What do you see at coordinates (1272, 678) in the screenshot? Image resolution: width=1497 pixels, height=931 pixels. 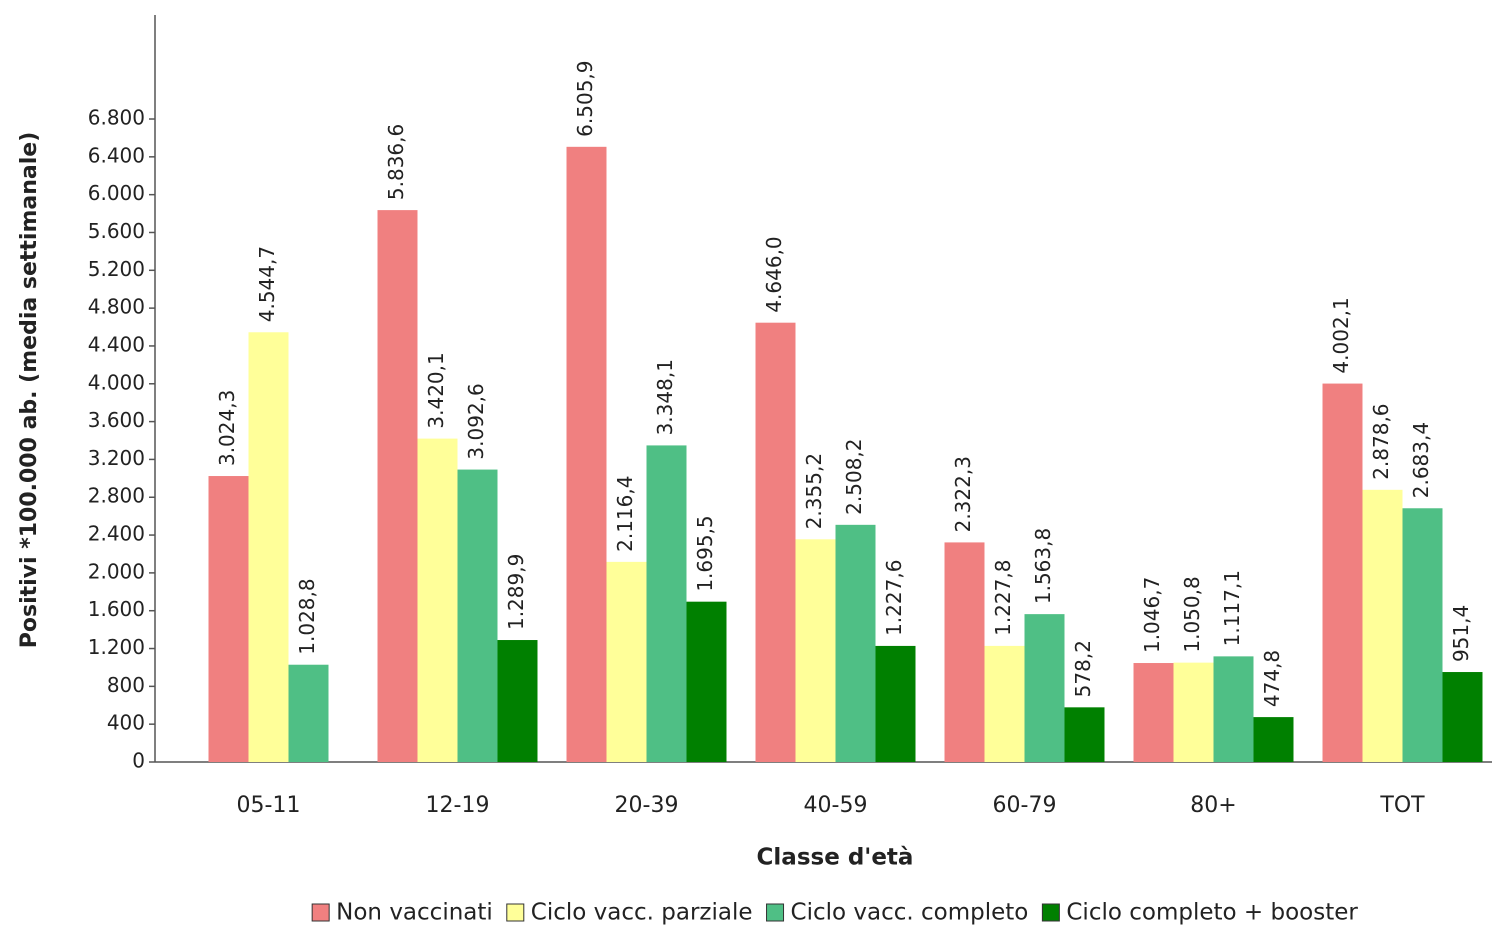 I see `value-label: 474,8` at bounding box center [1272, 678].